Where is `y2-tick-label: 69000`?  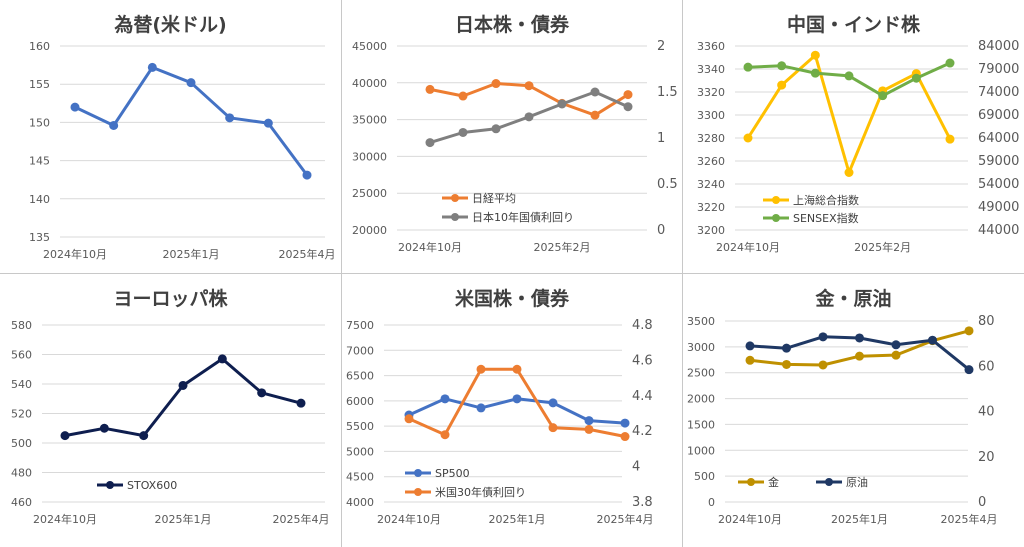
y2-tick-label: 69000 is located at coordinates (998, 115).